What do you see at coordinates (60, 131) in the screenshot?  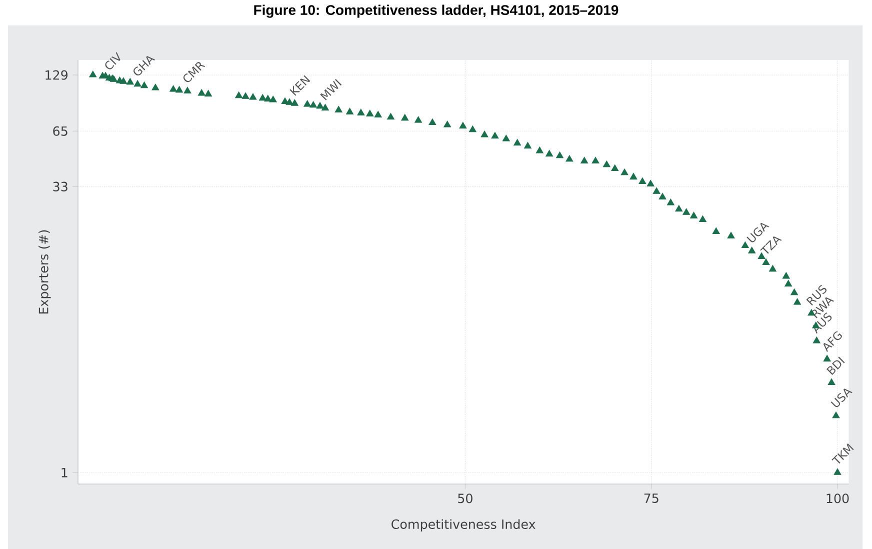 I see `y-tick-label: 65` at bounding box center [60, 131].